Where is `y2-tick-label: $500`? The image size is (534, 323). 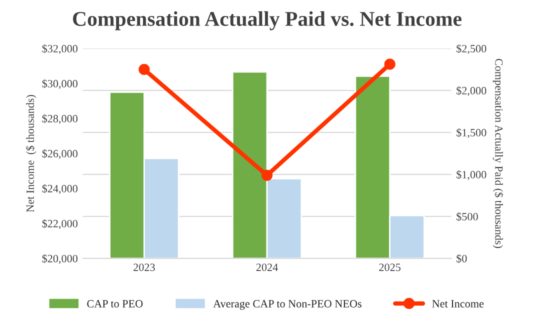
y2-tick-label: $500 is located at coordinates (467, 217).